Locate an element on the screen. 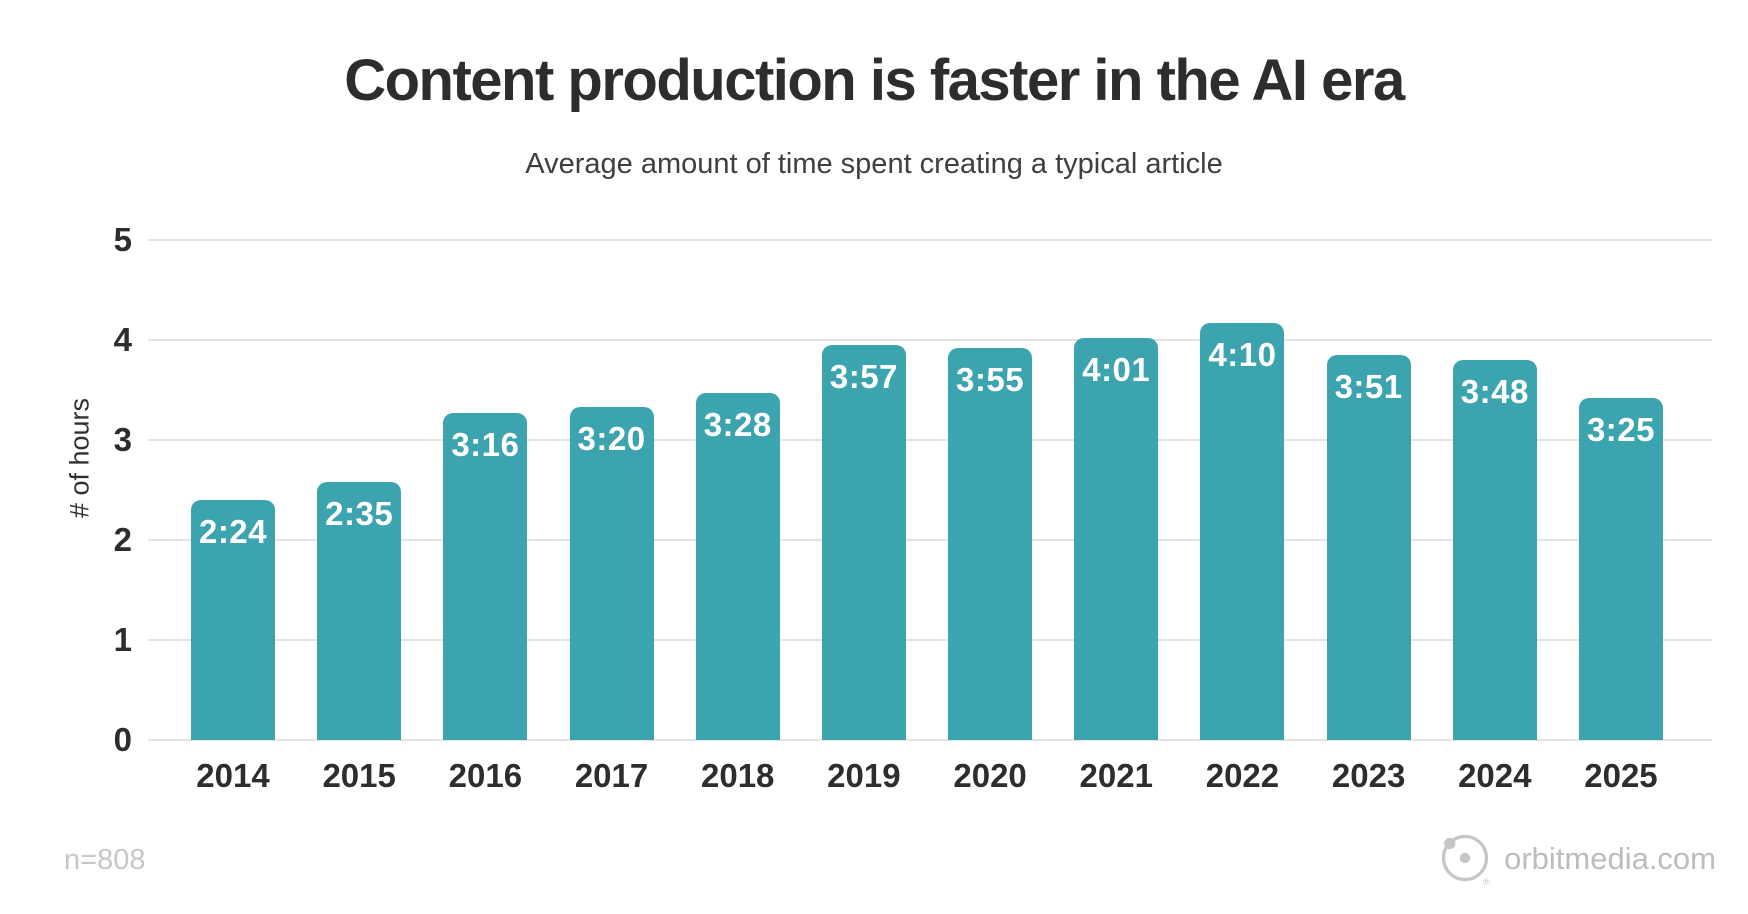  bar-2024: 3:48 is located at coordinates (1494, 550).